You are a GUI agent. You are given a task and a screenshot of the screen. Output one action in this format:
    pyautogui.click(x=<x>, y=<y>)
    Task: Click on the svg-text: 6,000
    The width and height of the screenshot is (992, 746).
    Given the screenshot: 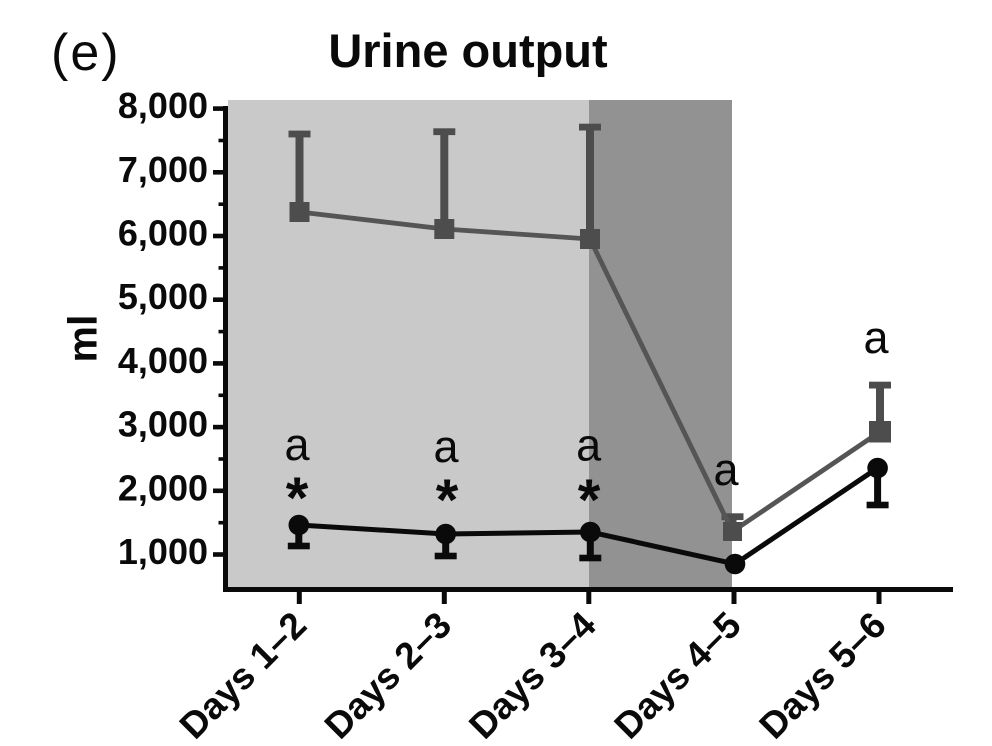 What is the action you would take?
    pyautogui.click(x=163, y=233)
    